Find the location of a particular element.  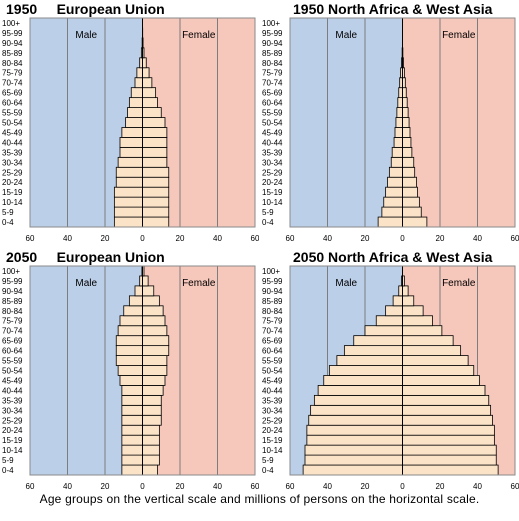

x-tick-label: 20 is located at coordinates (105, 238).